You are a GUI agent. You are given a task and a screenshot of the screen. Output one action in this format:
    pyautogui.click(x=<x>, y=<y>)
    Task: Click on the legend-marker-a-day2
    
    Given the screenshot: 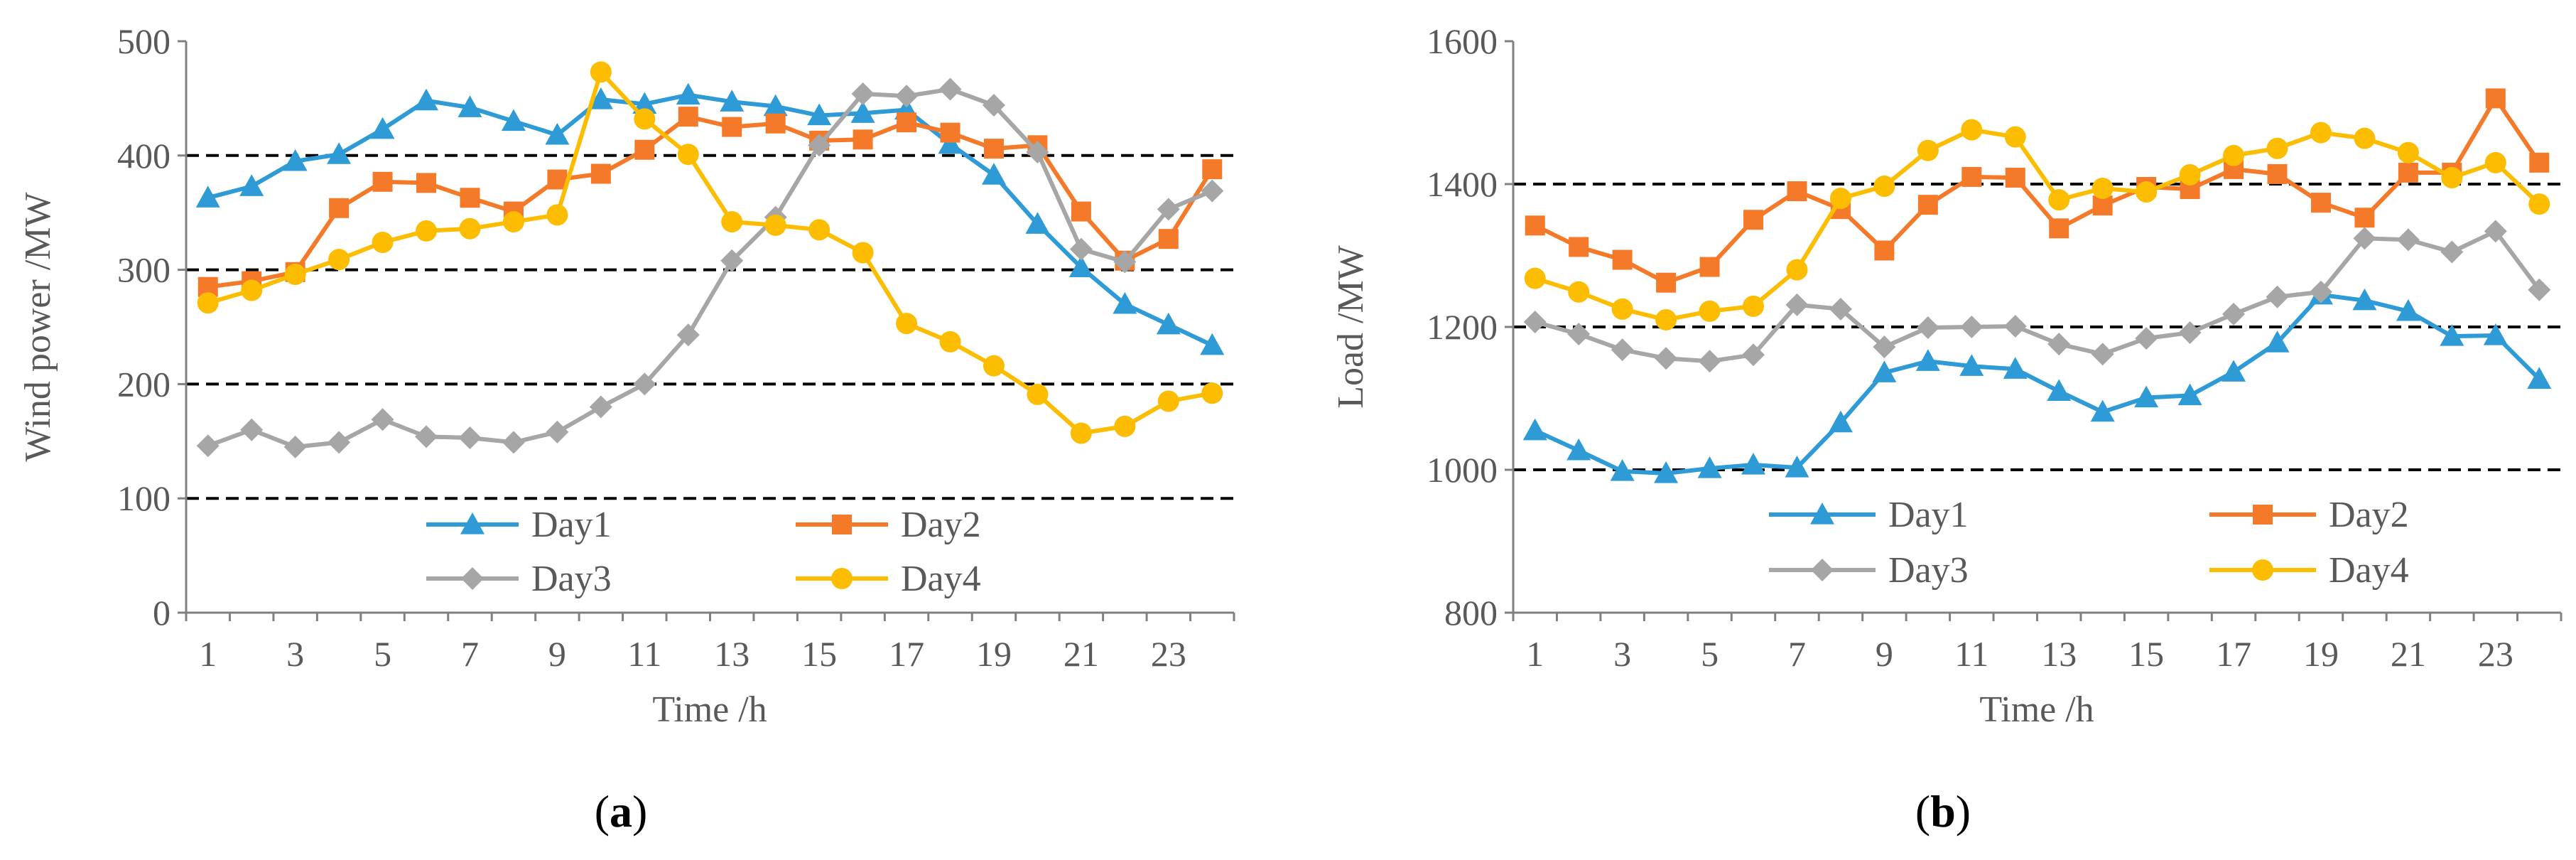 What is the action you would take?
    pyautogui.click(x=842, y=524)
    